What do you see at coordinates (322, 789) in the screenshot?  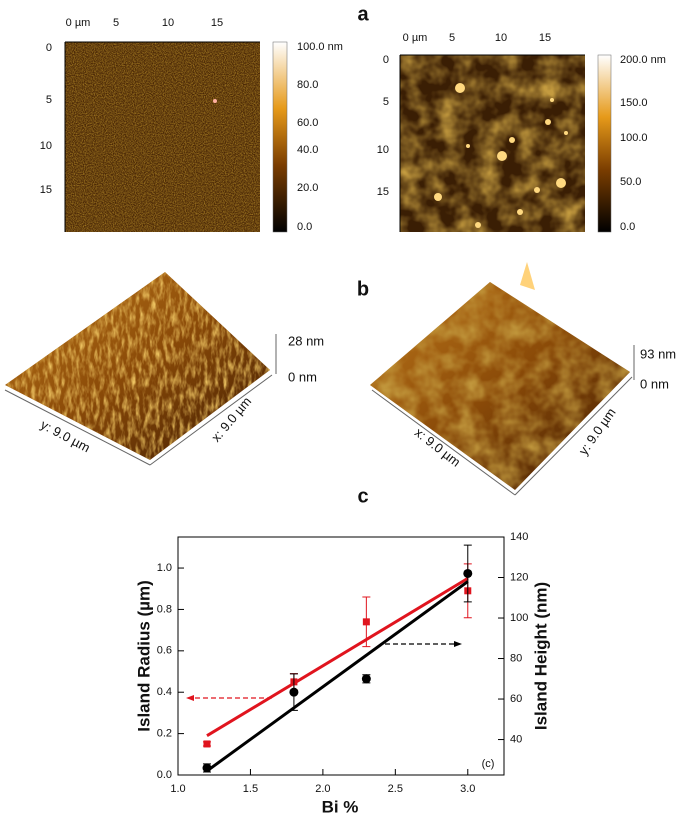 I see `x-tick-label: 2.0` at bounding box center [322, 789].